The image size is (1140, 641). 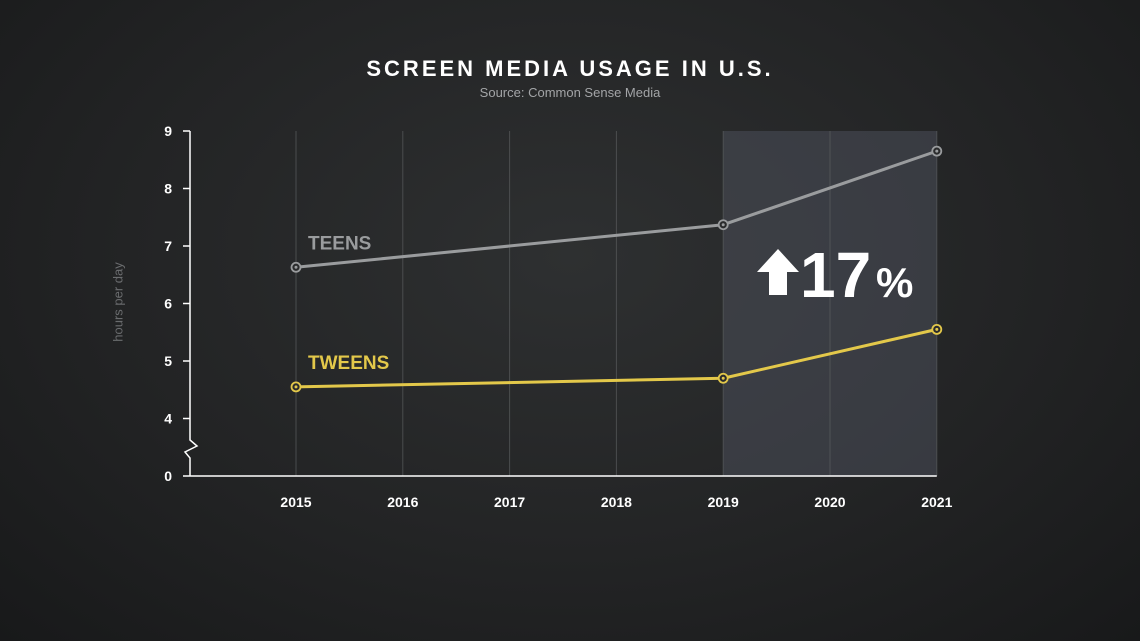 I want to click on y-tick-label-0: 0, so click(x=168, y=476).